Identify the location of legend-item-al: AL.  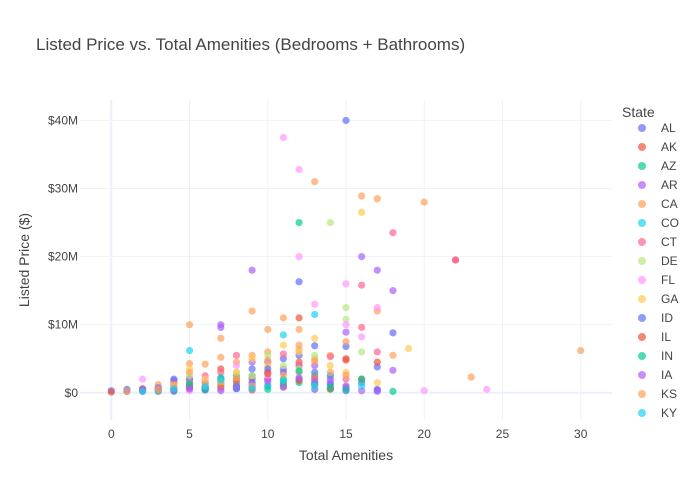
(657, 128).